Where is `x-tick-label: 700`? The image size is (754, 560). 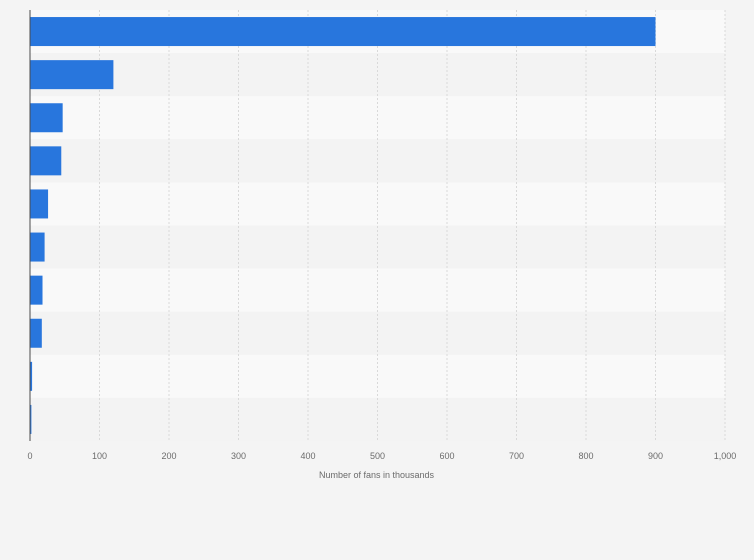
x-tick-label: 700 is located at coordinates (516, 456).